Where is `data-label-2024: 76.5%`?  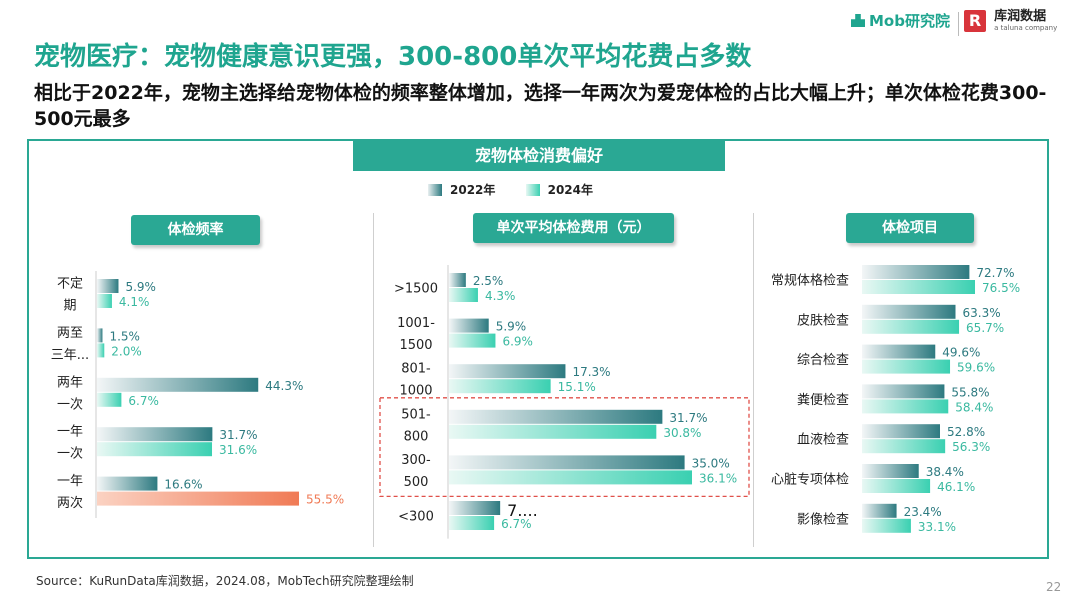 data-label-2024: 76.5% is located at coordinates (1001, 288).